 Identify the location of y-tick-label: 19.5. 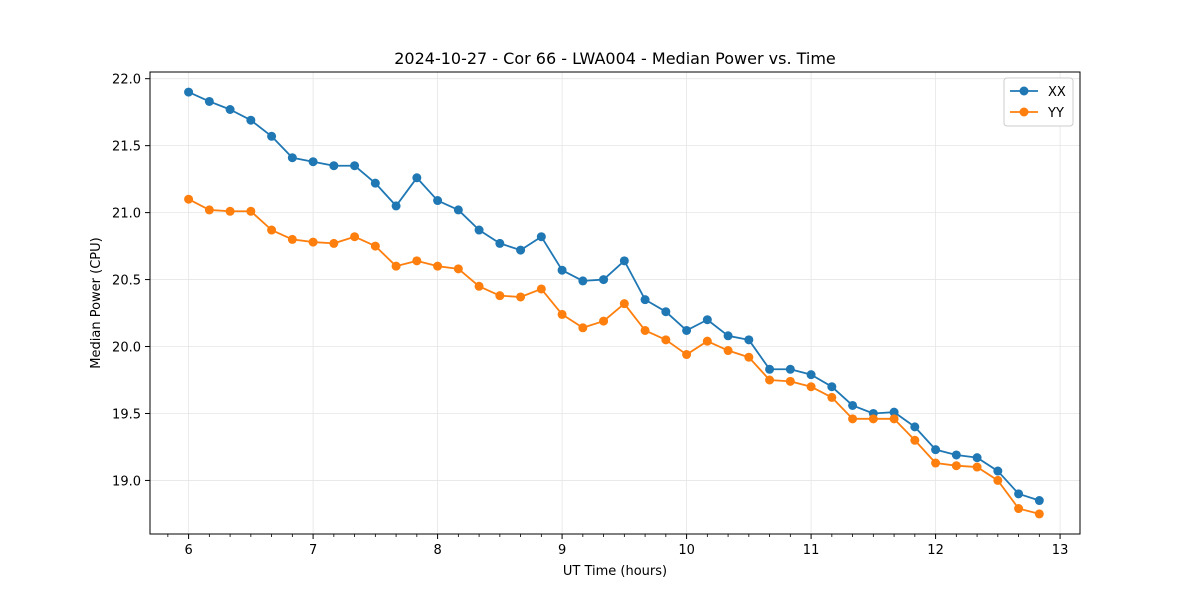
(126, 414).